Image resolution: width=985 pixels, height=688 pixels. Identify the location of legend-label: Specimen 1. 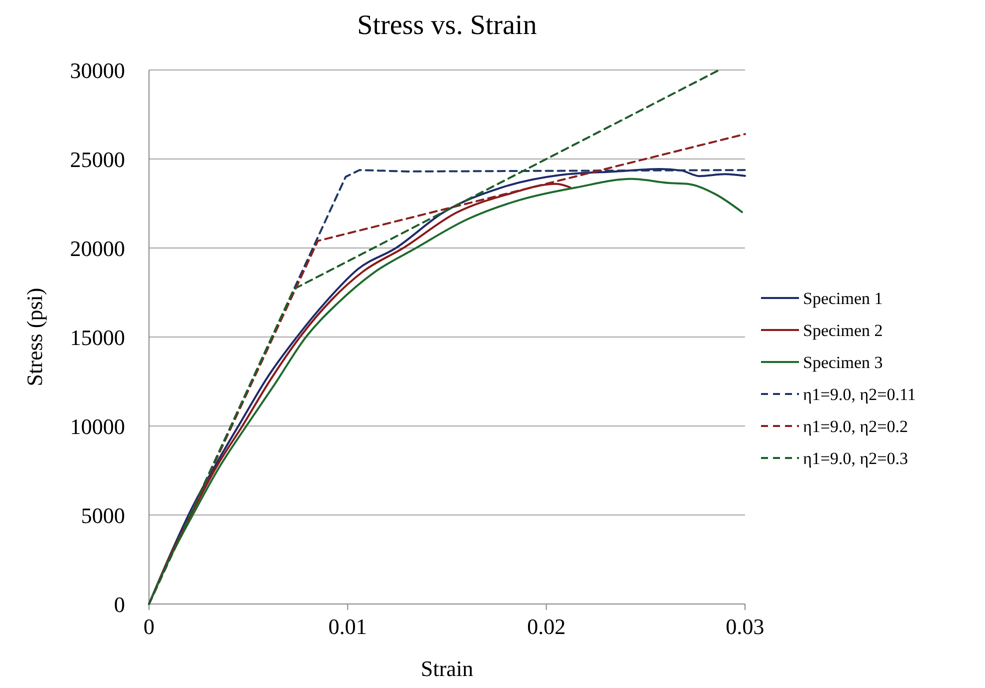
(843, 298).